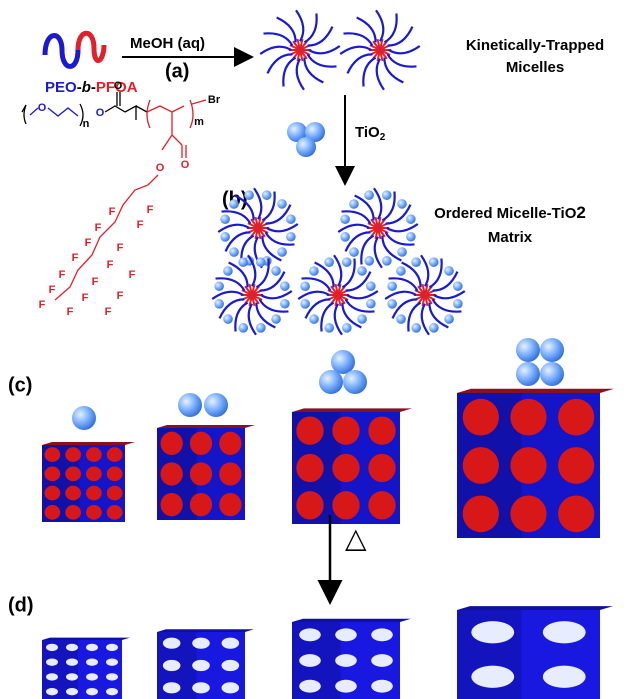 This screenshot has height=699, width=638. I want to click on reagent: MeOH (aq), so click(167, 43).